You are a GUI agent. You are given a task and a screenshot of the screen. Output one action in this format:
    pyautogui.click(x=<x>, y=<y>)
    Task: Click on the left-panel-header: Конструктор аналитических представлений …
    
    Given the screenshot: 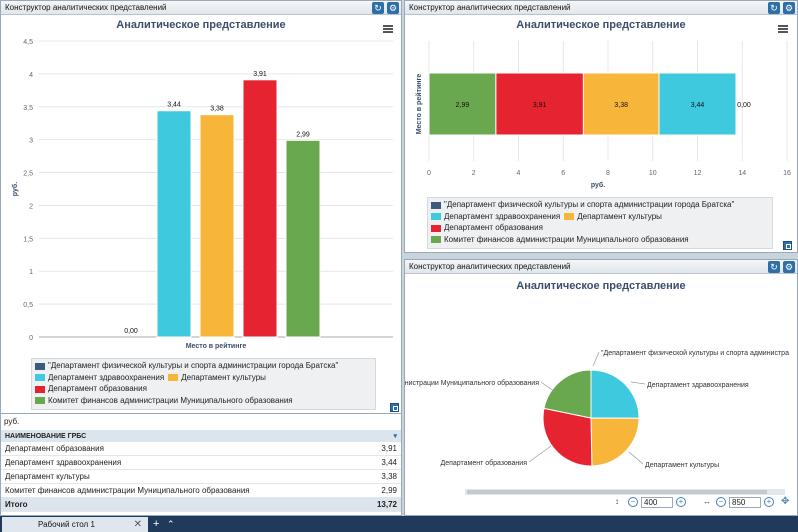 What is the action you would take?
    pyautogui.click(x=201, y=8)
    